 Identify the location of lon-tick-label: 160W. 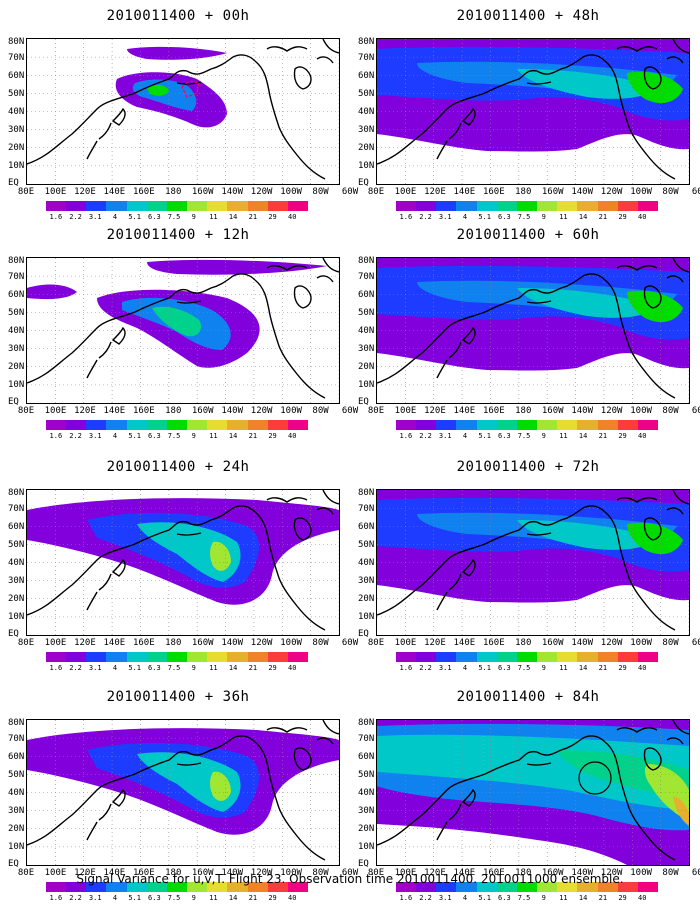
(552, 873).